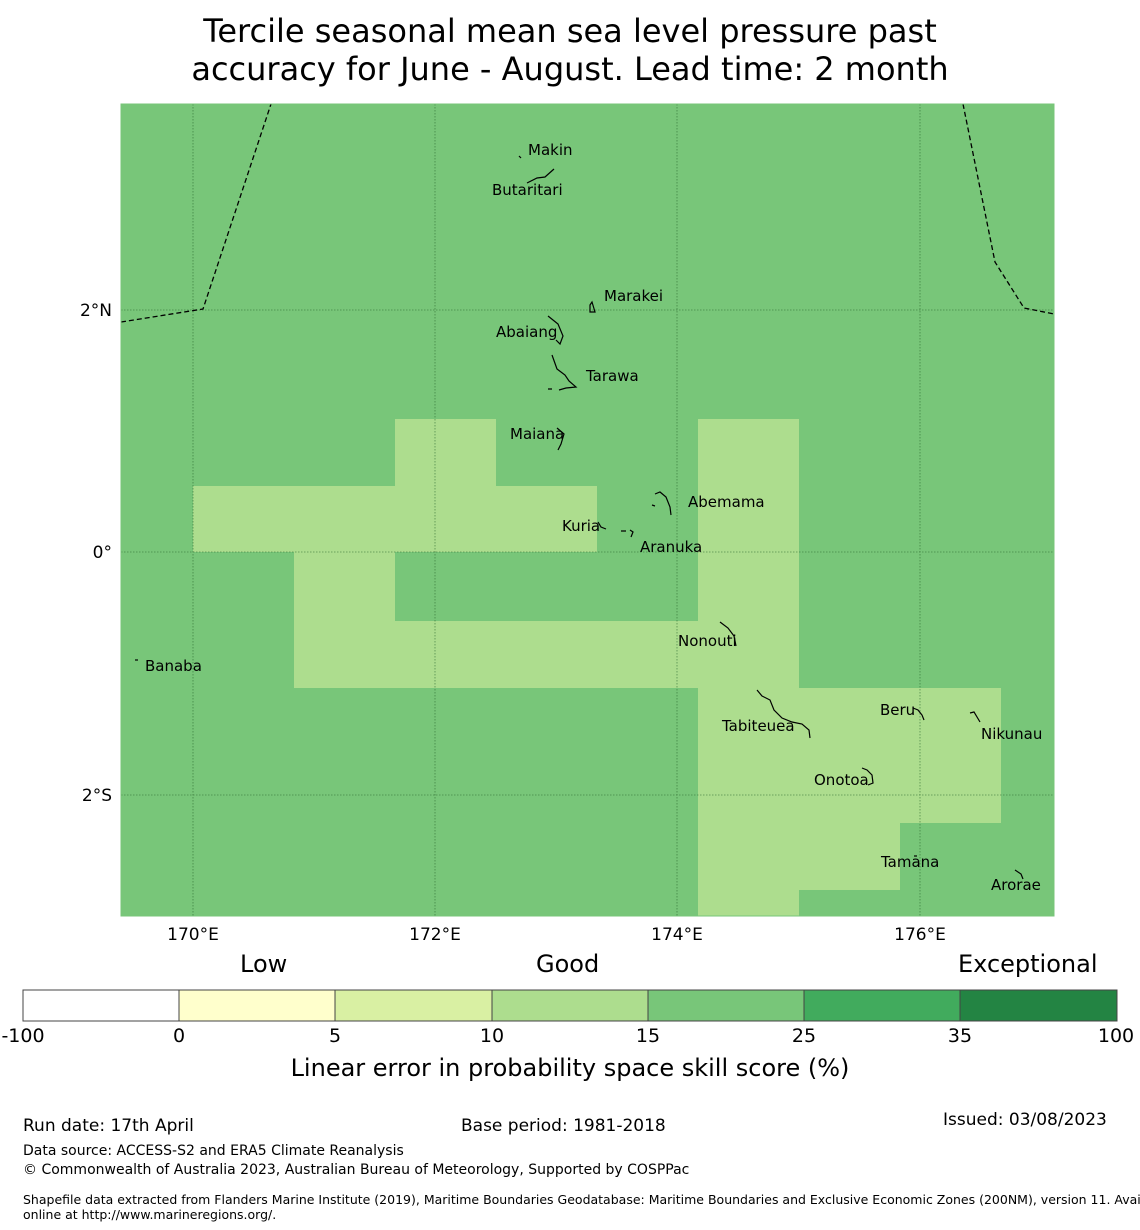  I want to click on place-label-butaritari: Butaritari, so click(527, 190).